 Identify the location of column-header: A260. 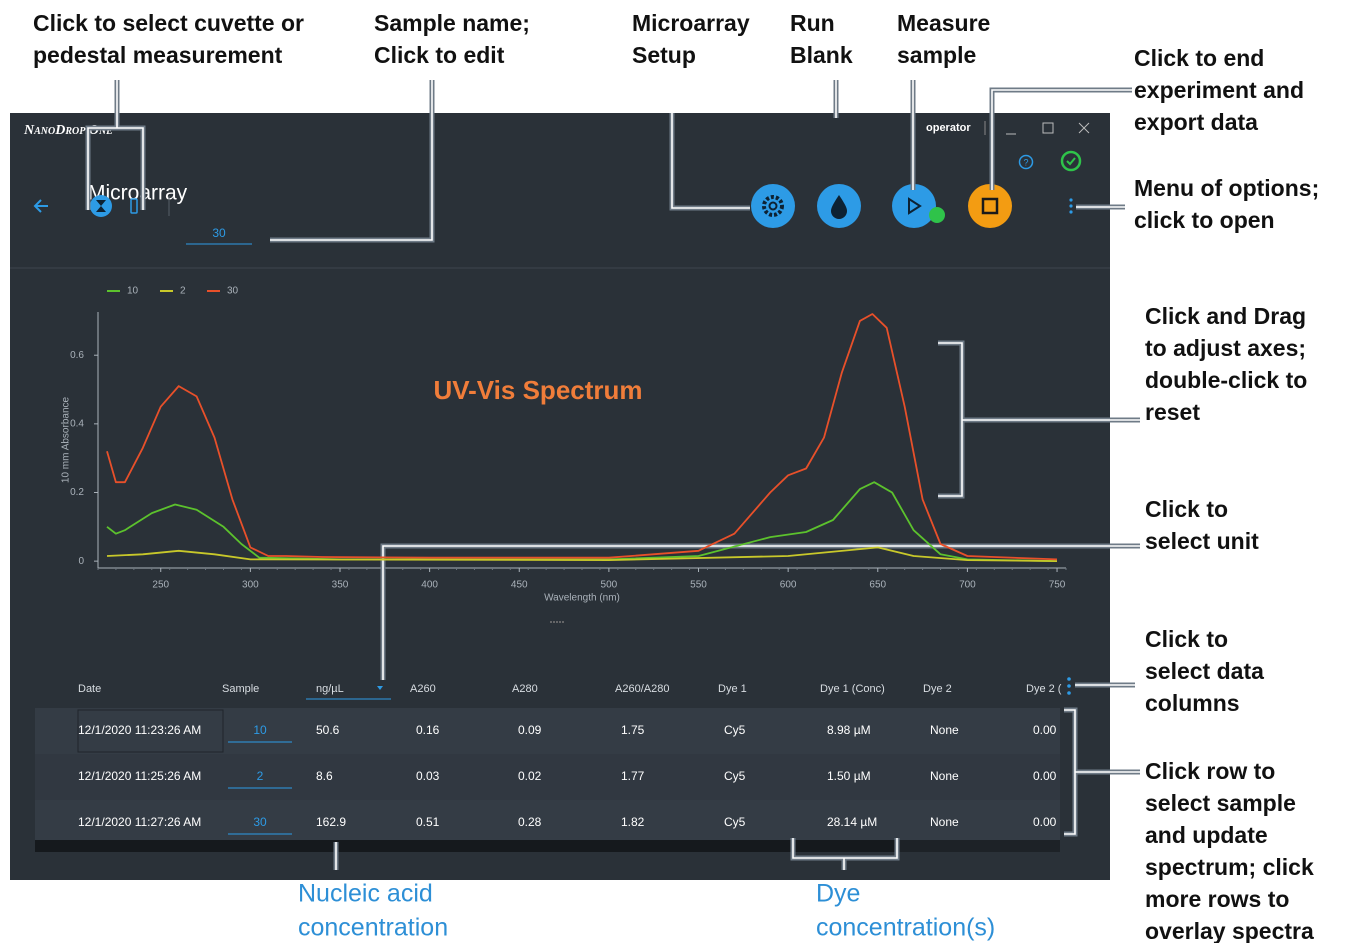
(423, 689).